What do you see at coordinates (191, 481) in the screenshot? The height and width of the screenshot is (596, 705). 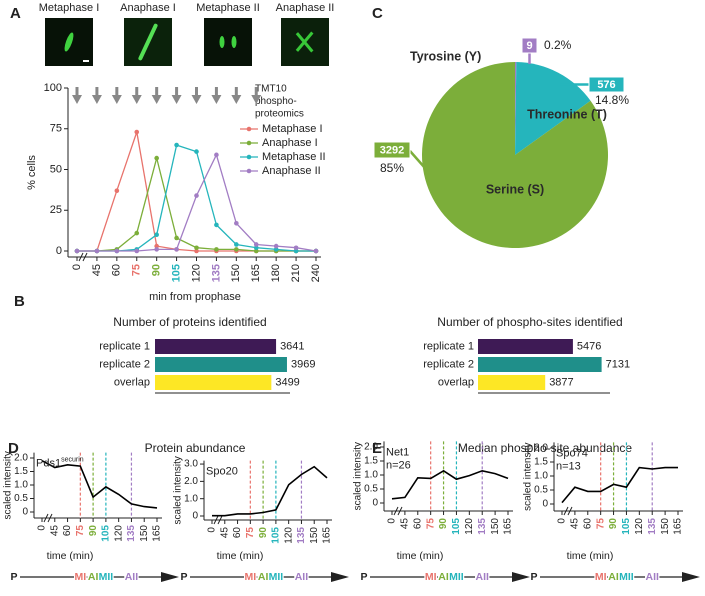 I see `y-tick-label: 2.0` at bounding box center [191, 481].